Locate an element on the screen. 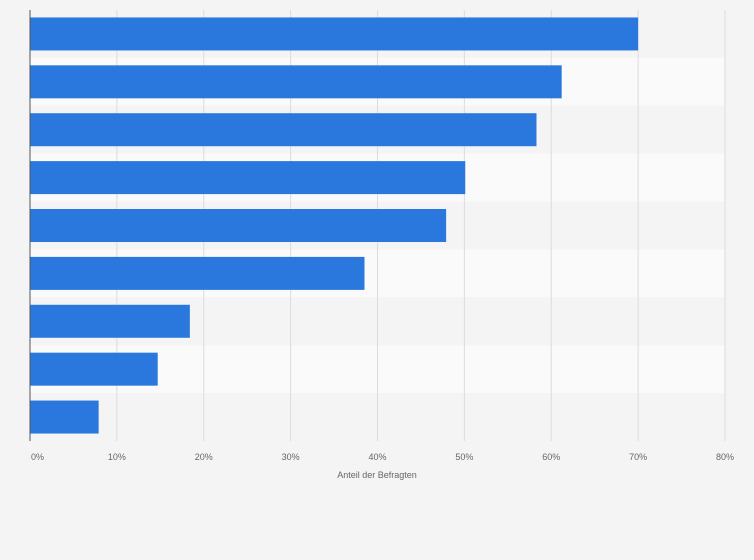 This screenshot has width=754, height=560. x-tick-label: 40% is located at coordinates (377, 457).